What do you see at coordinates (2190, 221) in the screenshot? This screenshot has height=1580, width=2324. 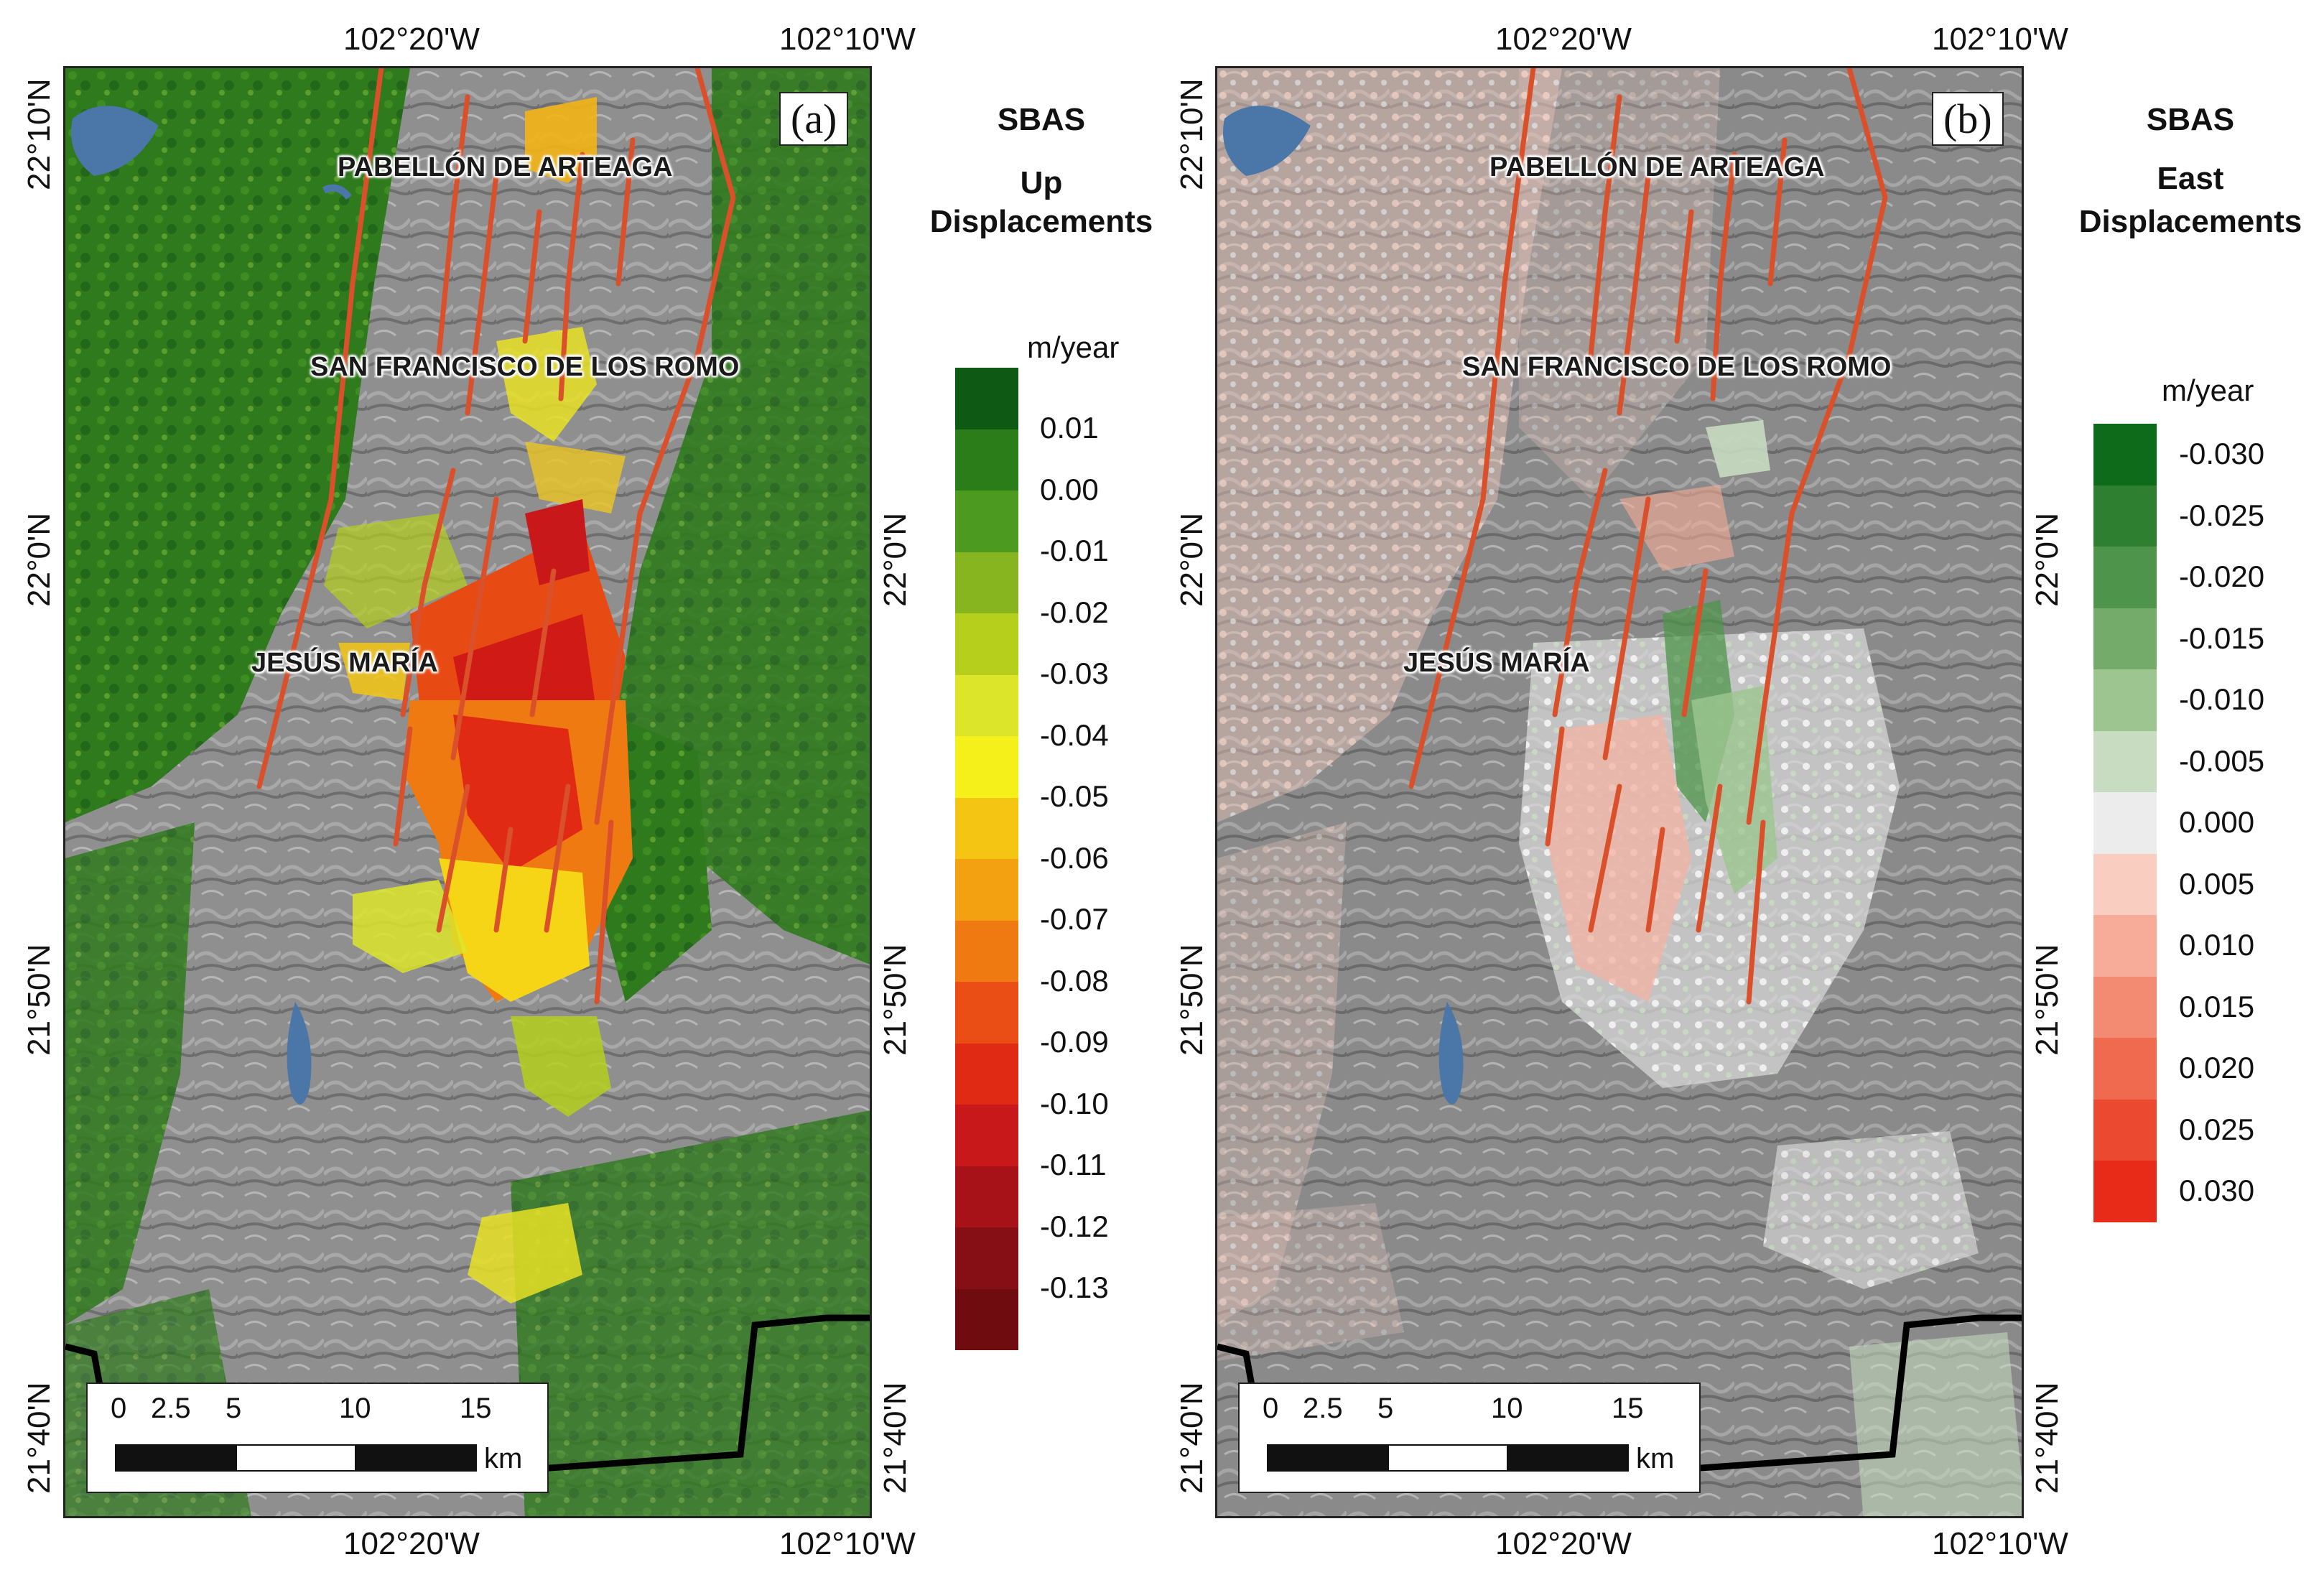 I see `legend-title-b-3: Displacements` at bounding box center [2190, 221].